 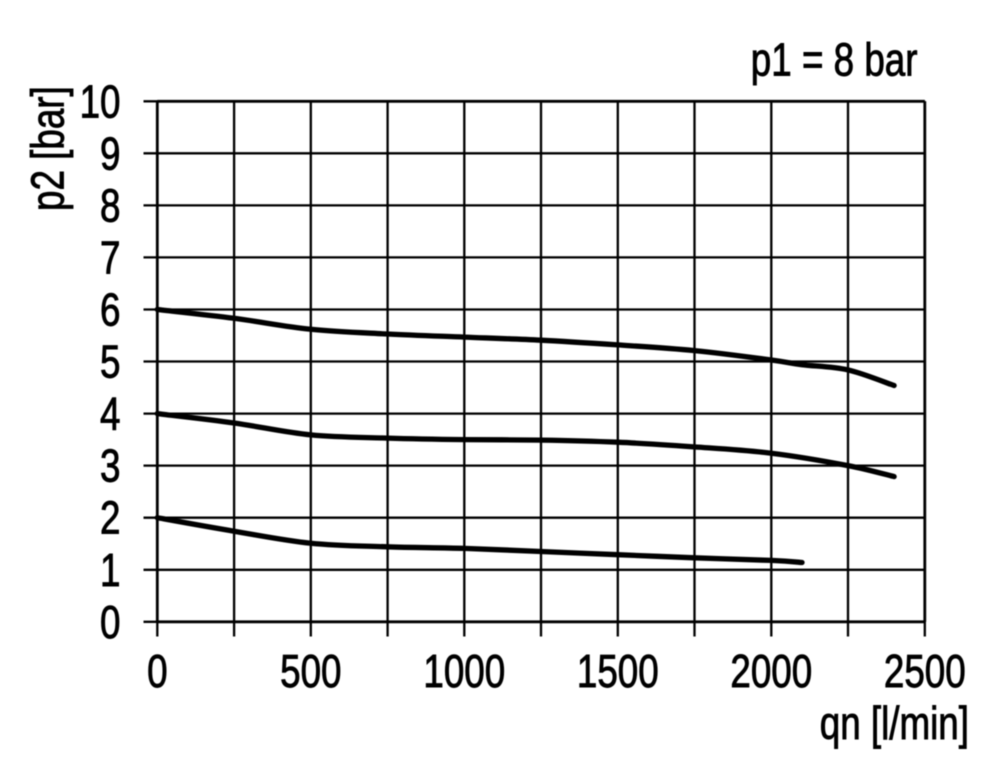 I want to click on svg-text: 9, so click(x=110, y=153).